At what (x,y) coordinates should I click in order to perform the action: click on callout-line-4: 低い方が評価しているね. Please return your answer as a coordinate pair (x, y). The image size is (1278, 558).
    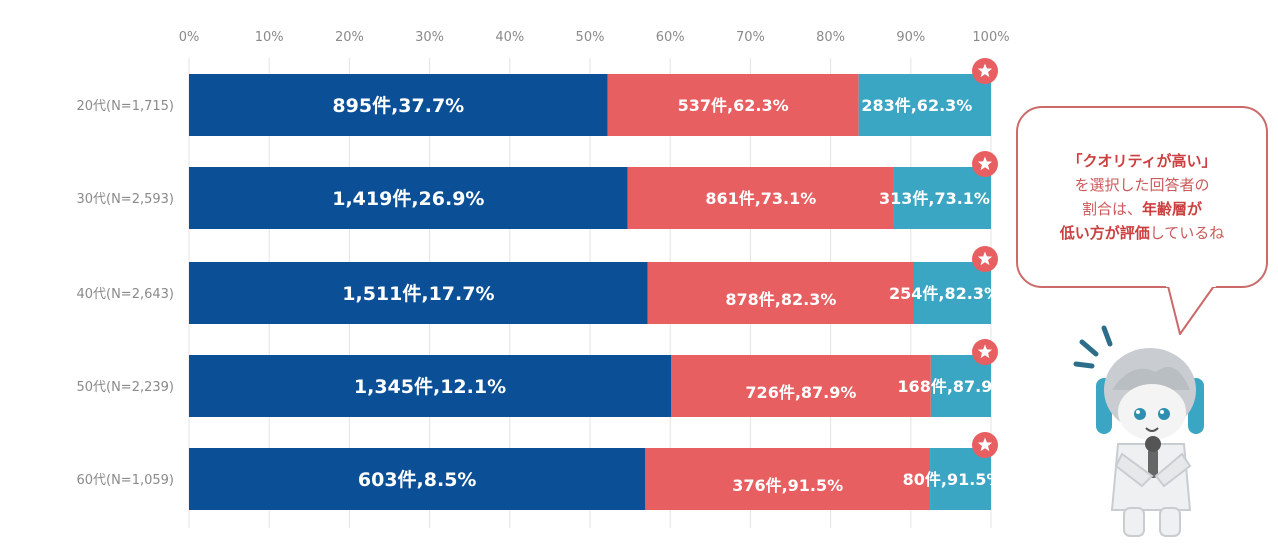
    Looking at the image, I should click on (1142, 233).